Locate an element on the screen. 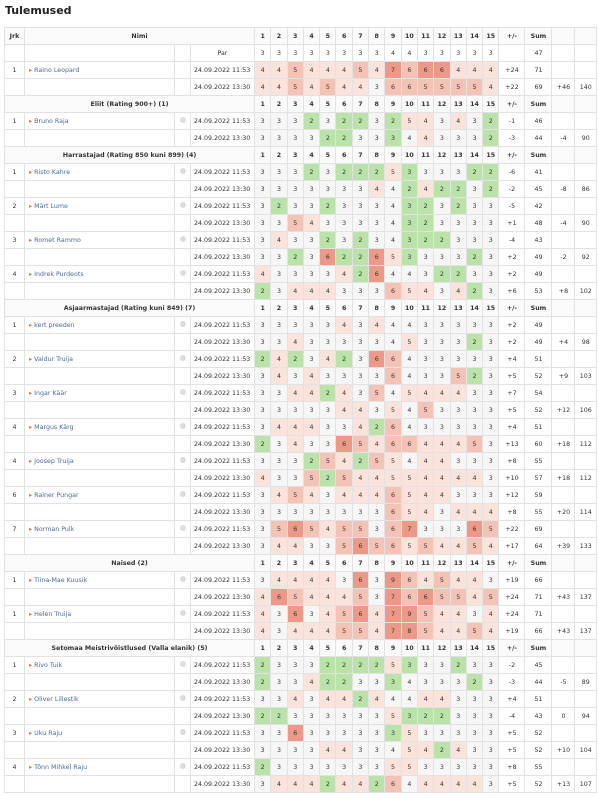  hole-score: 5 is located at coordinates (425, 546).